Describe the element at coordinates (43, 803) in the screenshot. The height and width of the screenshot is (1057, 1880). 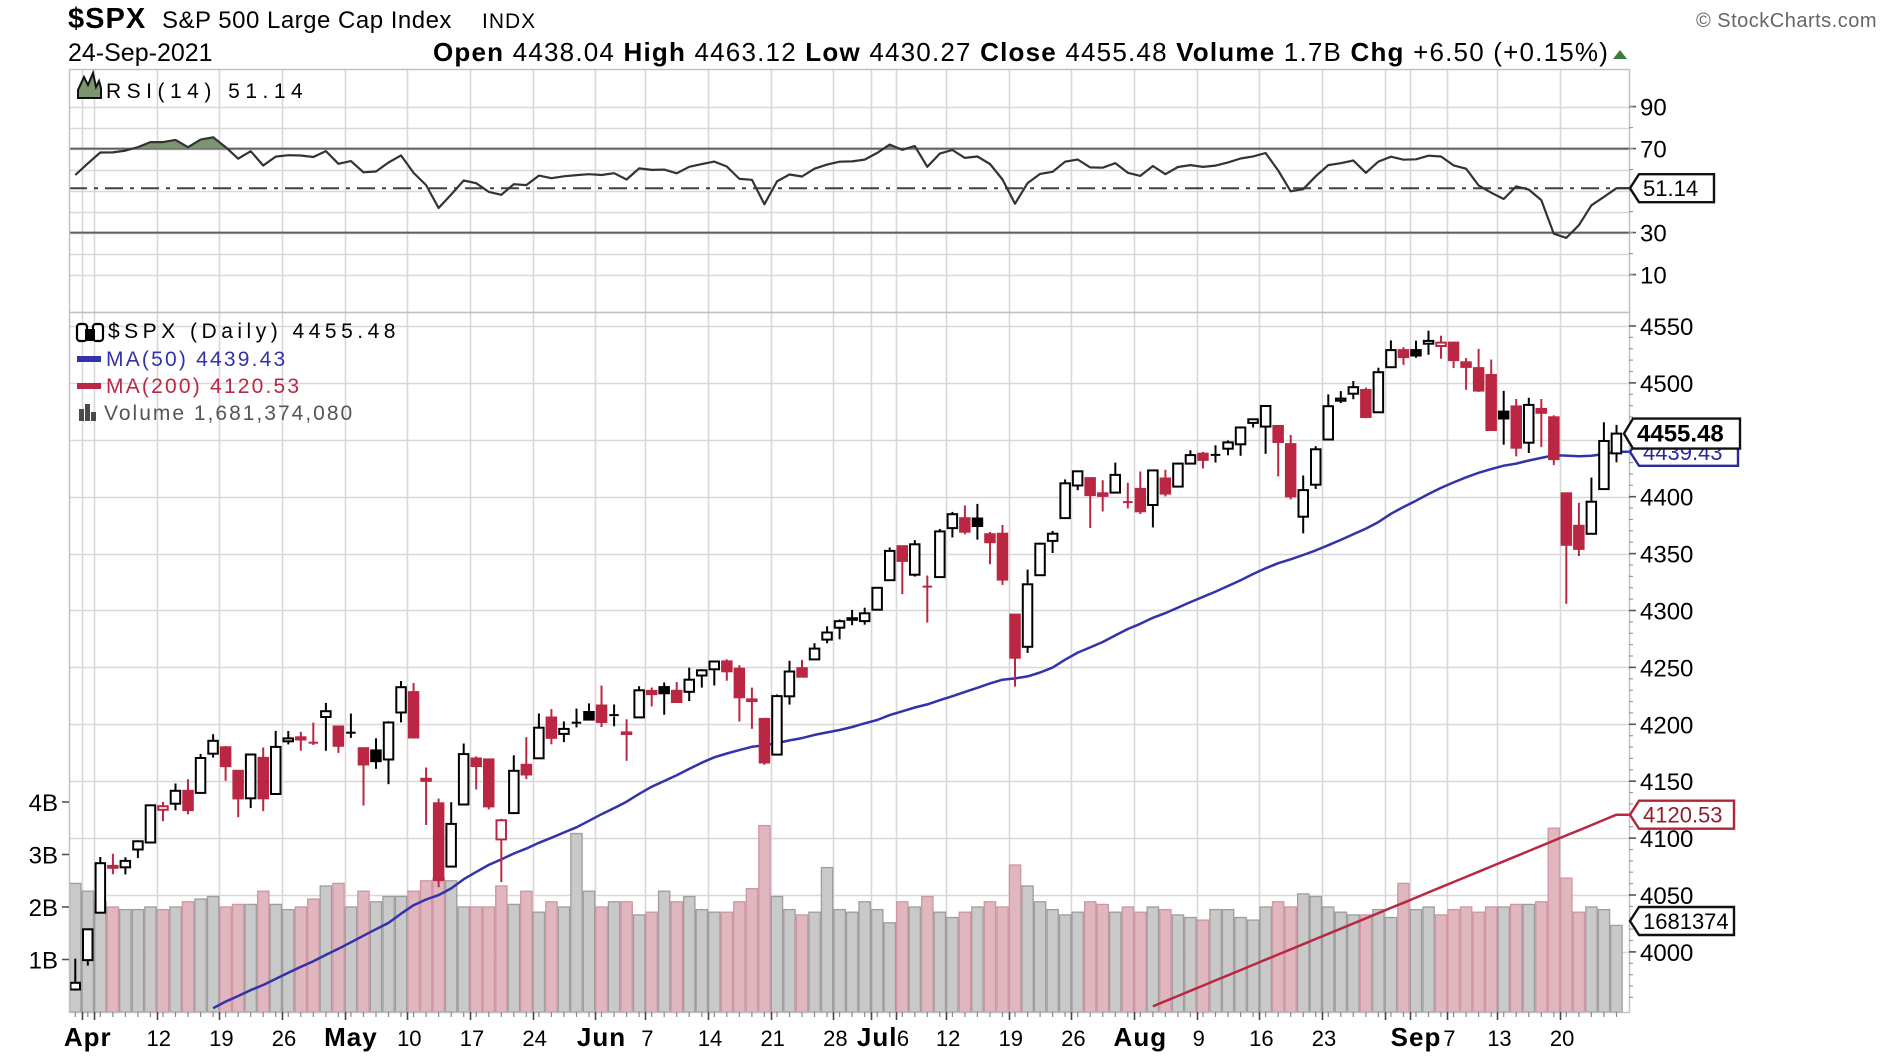
I see `svg-text: 4B` at that location.